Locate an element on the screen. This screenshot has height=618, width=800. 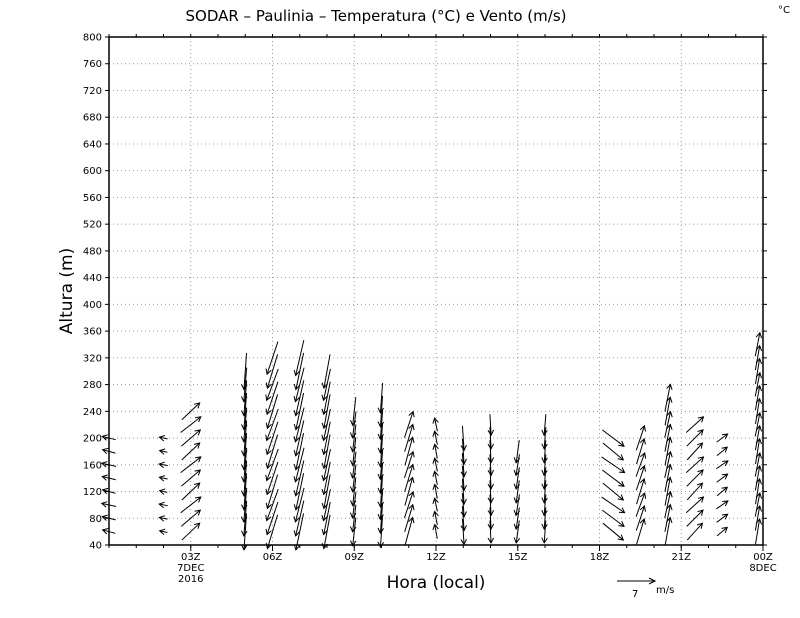
x-date-label: 8DEC is located at coordinates (762, 568).